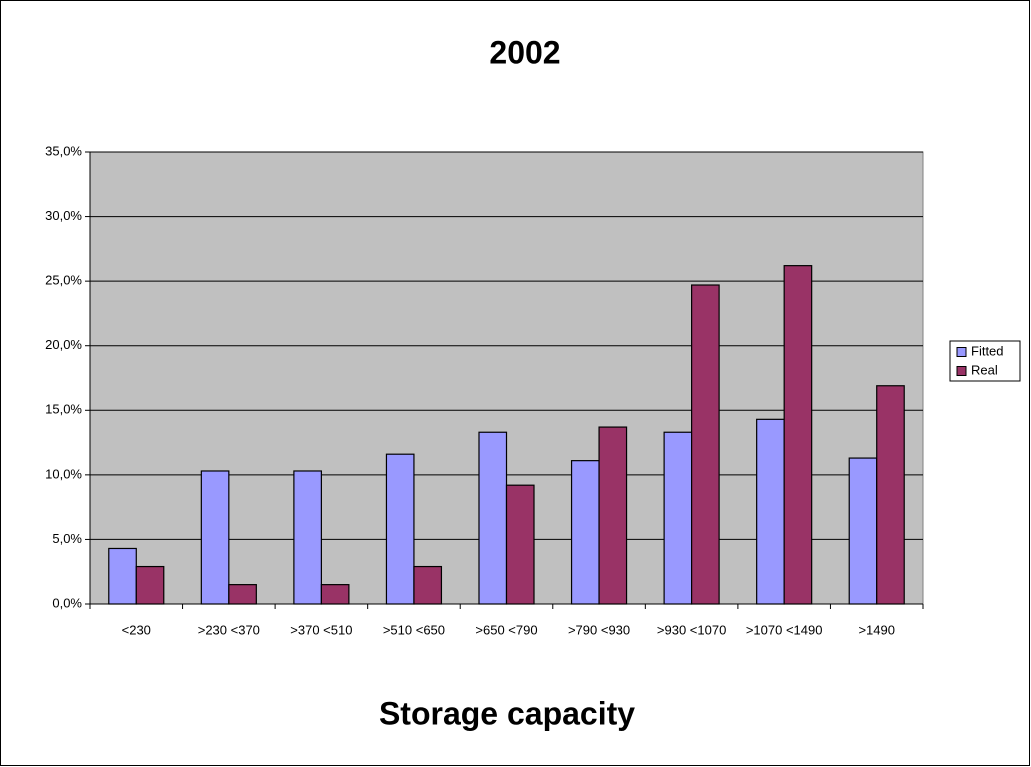 Image resolution: width=1031 pixels, height=767 pixels. Describe the element at coordinates (414, 629) in the screenshot. I see `x-tick-label: >510 <650` at that location.